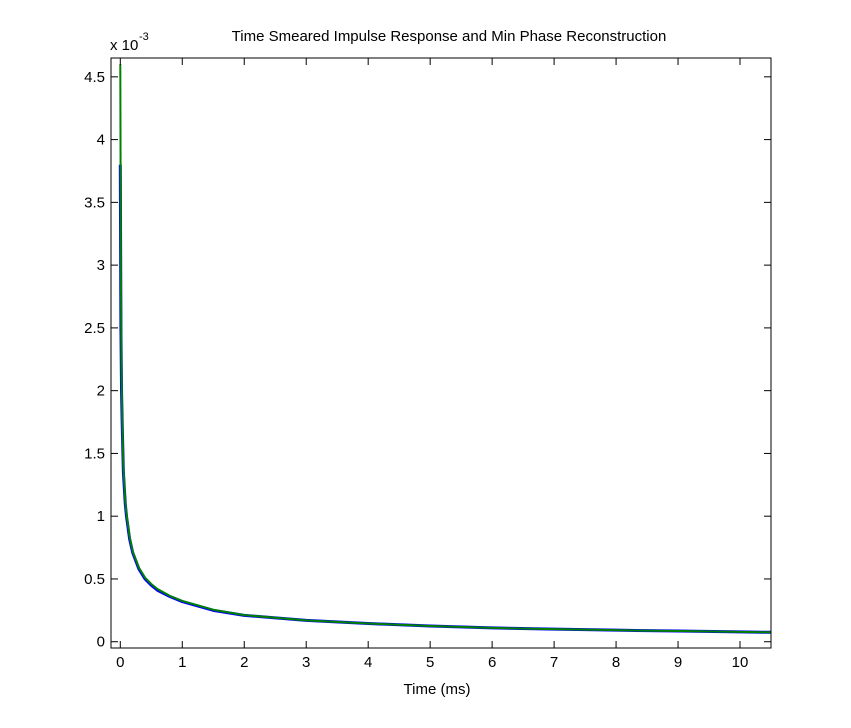  Describe the element at coordinates (101, 391) in the screenshot. I see `y-tick-label: 2` at that location.